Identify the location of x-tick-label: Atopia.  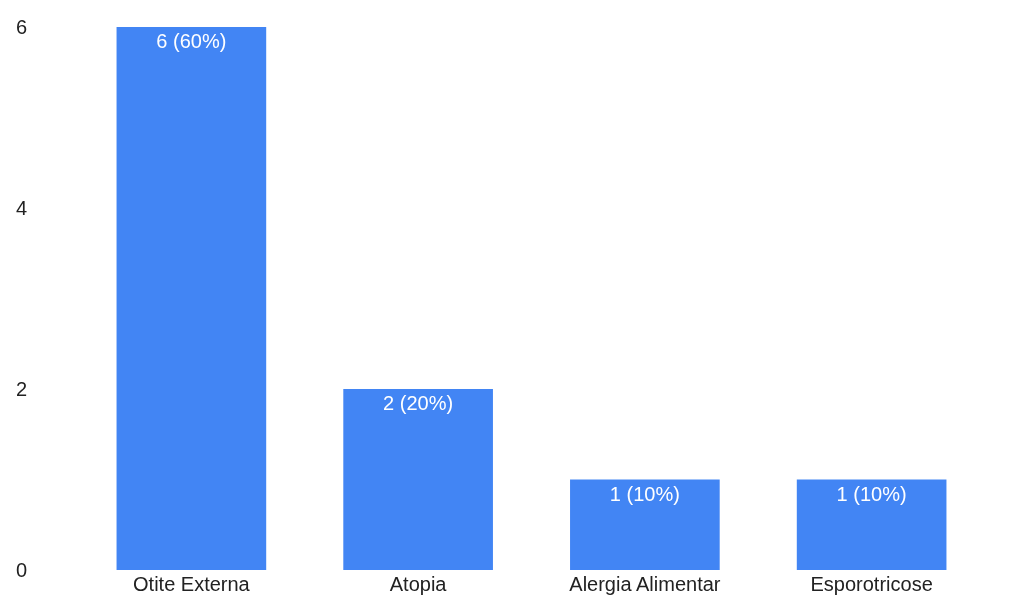
(418, 584).